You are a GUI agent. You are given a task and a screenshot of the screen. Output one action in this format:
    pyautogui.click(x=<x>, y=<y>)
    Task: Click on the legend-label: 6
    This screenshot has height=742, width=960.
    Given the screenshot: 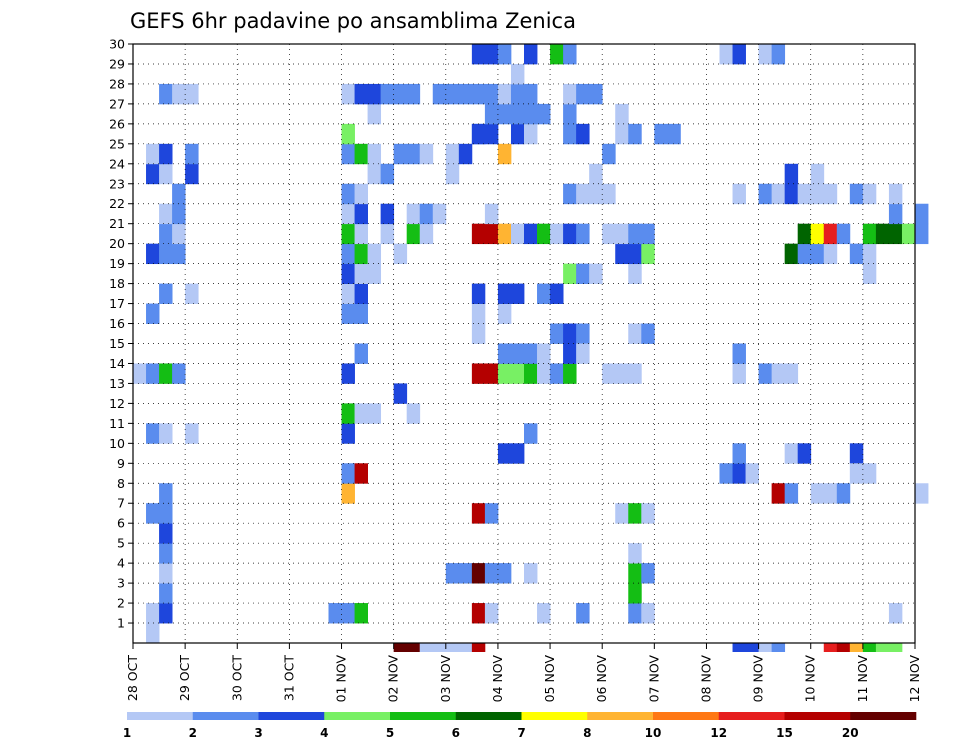 What is the action you would take?
    pyautogui.click(x=456, y=733)
    